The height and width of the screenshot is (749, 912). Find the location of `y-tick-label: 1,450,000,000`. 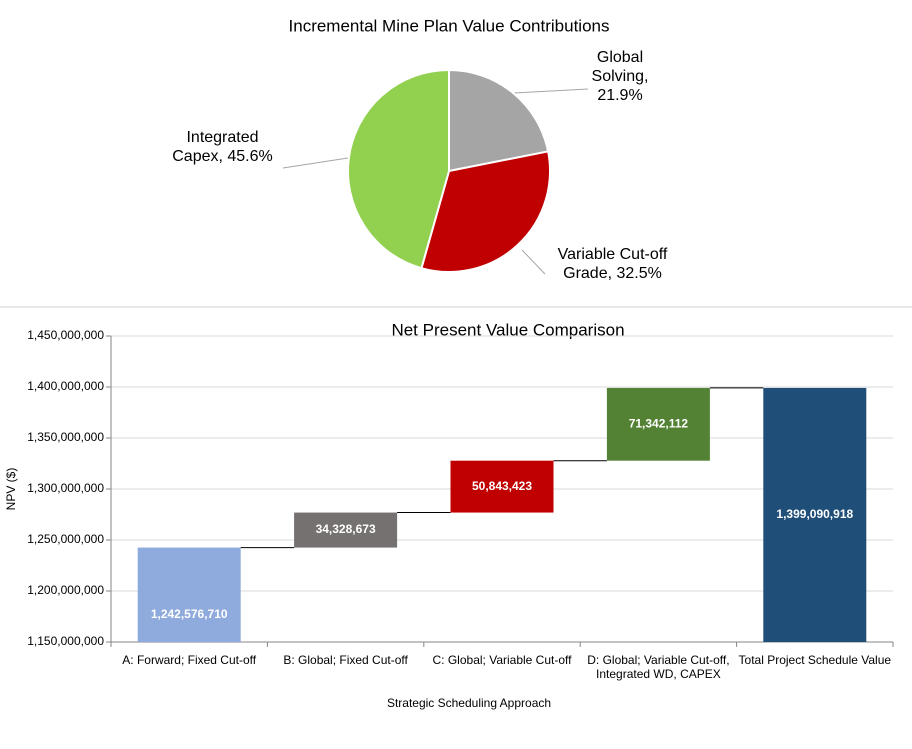

y-tick-label: 1,450,000,000 is located at coordinates (65, 335).